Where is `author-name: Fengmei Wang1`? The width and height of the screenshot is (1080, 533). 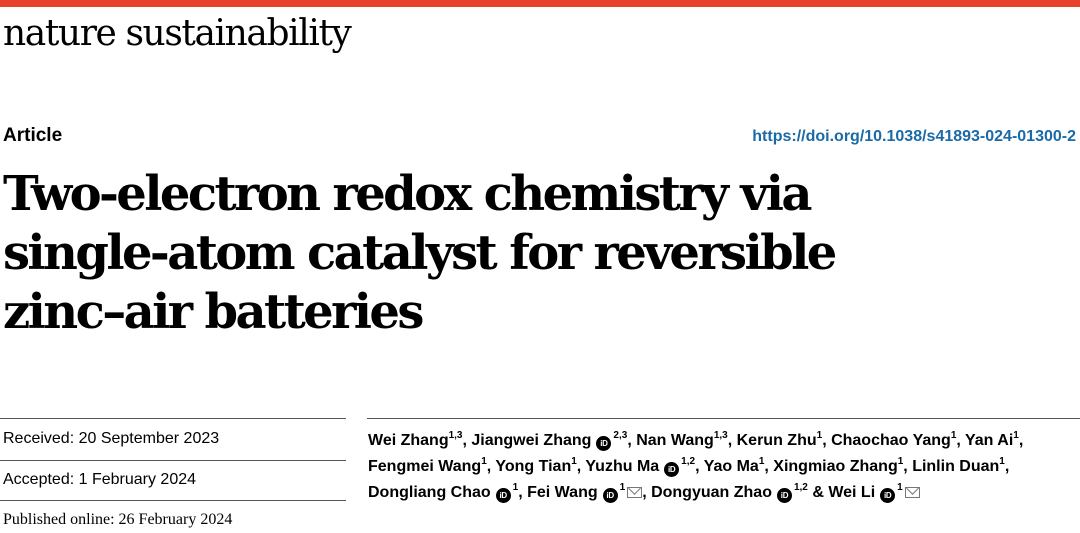
author-name: Fengmei Wang1 is located at coordinates (427, 466).